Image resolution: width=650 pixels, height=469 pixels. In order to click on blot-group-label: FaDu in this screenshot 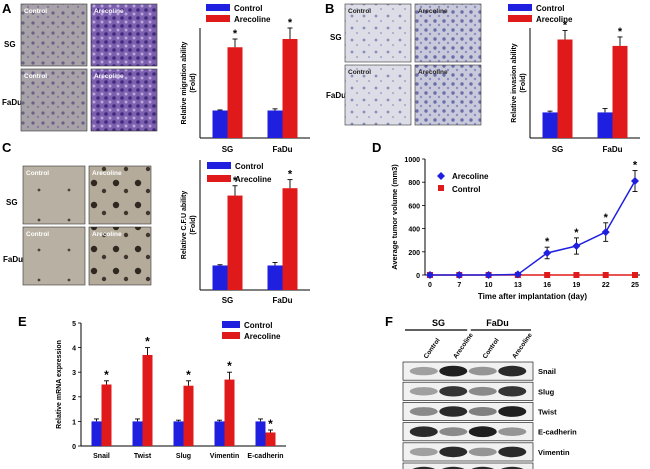, I will do `click(497, 323)`.